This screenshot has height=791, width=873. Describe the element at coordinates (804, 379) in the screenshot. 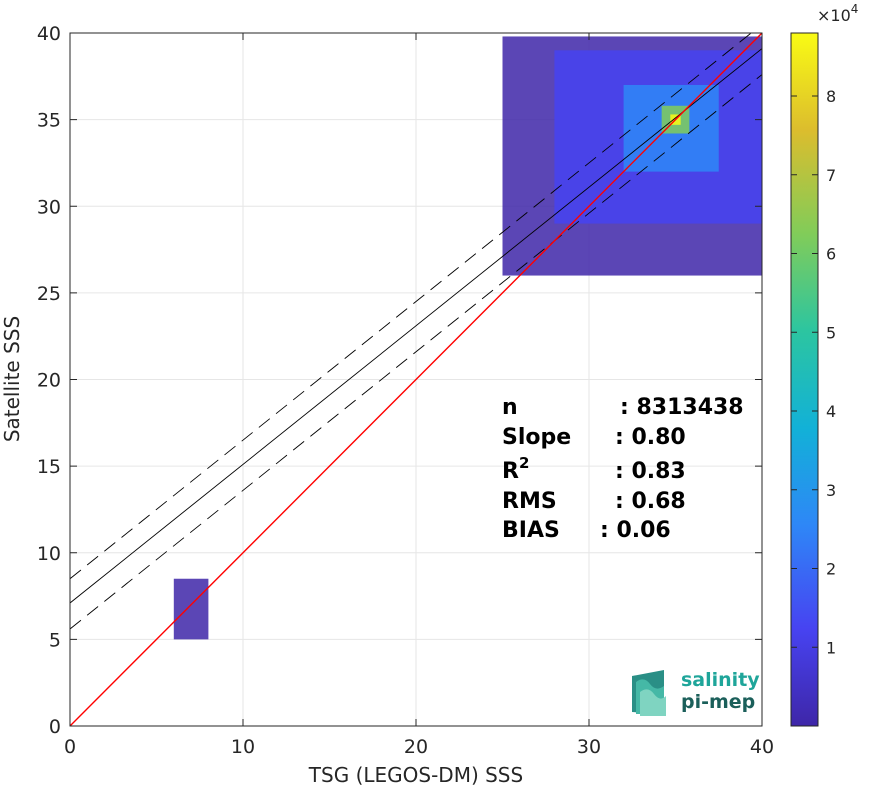

I see `colorbar` at that location.